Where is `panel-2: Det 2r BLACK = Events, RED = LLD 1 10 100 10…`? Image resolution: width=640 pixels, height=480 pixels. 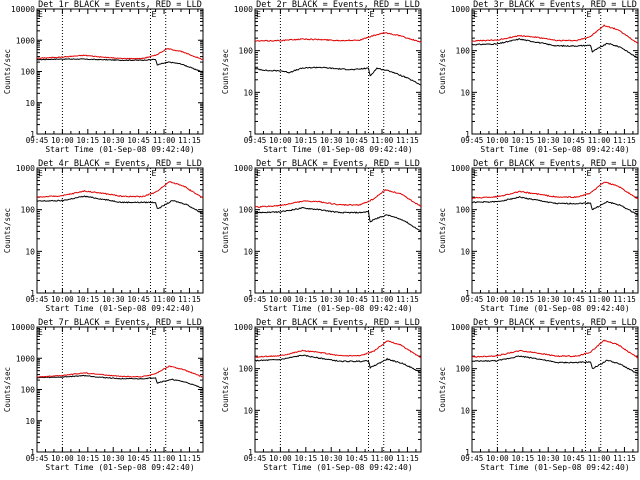 panel-2: Det 2r BLACK = Events, RED = LLD 1 10 100 10… is located at coordinates (321, 77).